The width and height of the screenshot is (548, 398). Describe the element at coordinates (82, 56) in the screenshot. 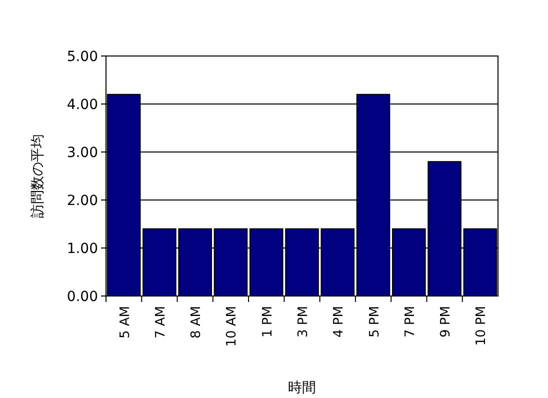

I see `y-tick-label: 5.00` at that location.